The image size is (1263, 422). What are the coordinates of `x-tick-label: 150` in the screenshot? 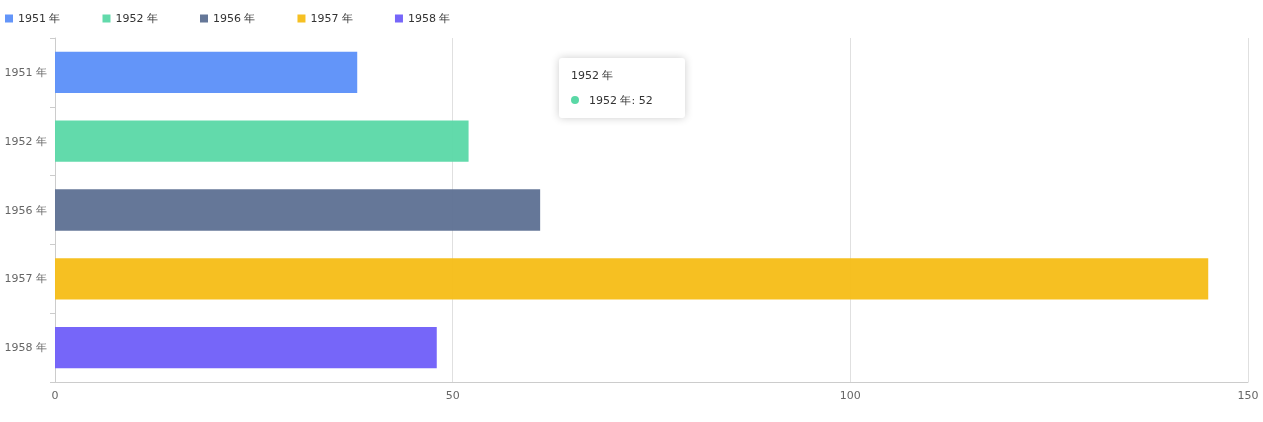 It's located at (1248, 395).